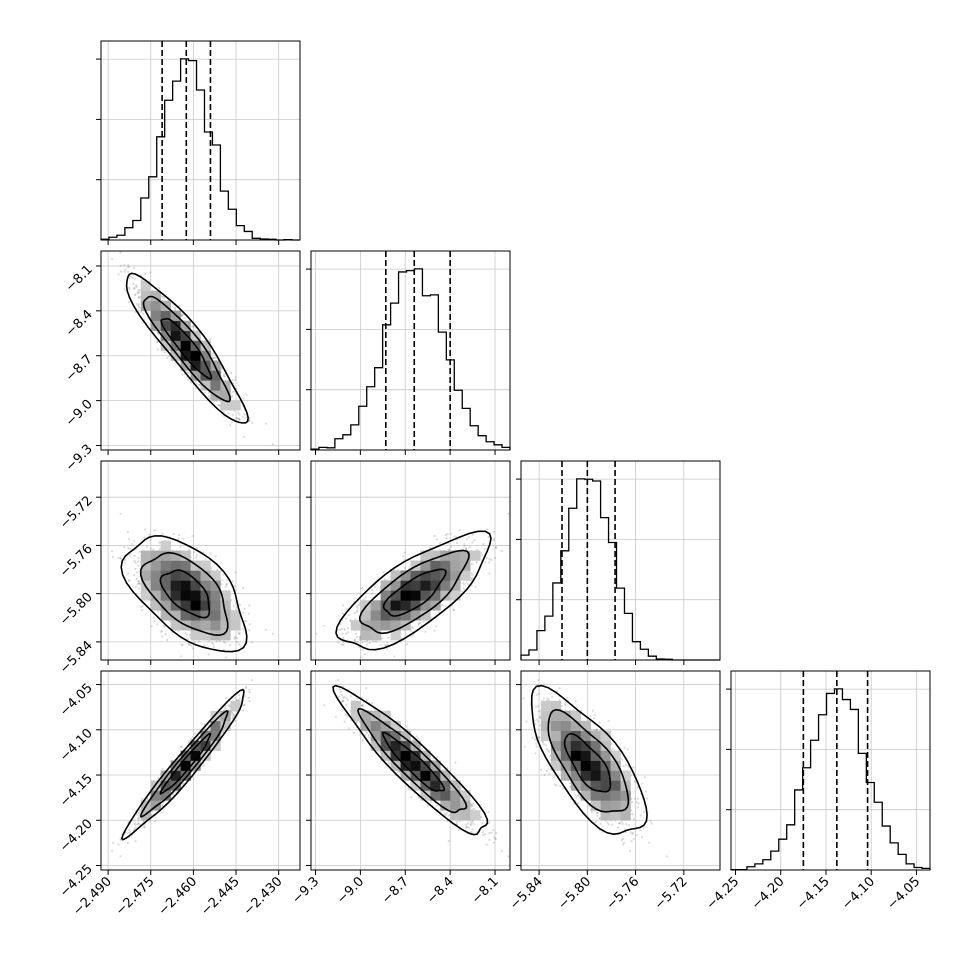 The image size is (970, 970). What do you see at coordinates (574, 893) in the screenshot?
I see `x-tick-label: −5.80` at bounding box center [574, 893].